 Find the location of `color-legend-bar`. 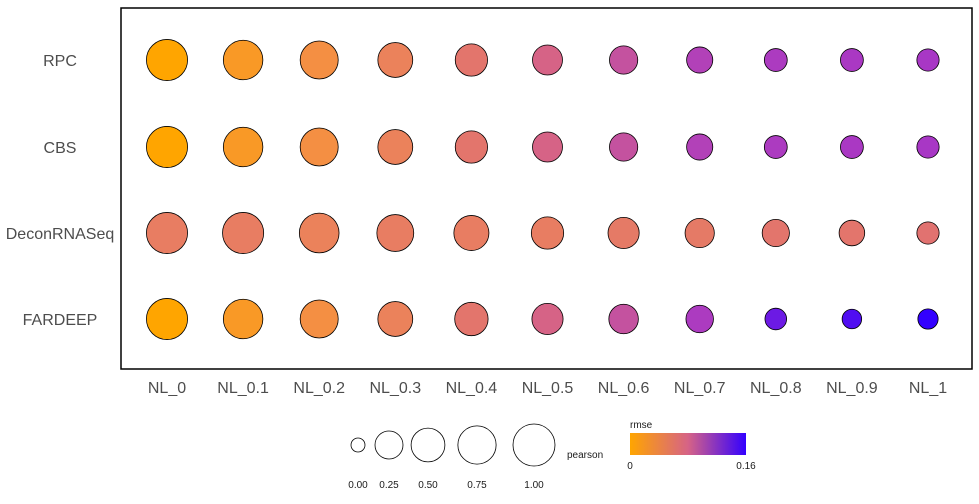

color-legend-bar is located at coordinates (688, 444).